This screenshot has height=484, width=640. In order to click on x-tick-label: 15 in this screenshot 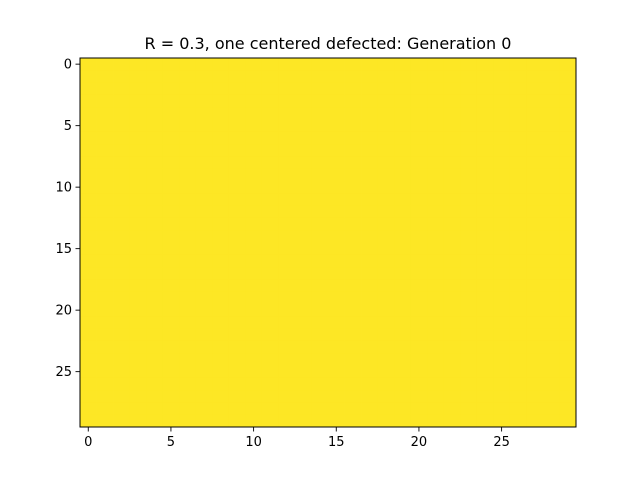, I will do `click(336, 442)`.